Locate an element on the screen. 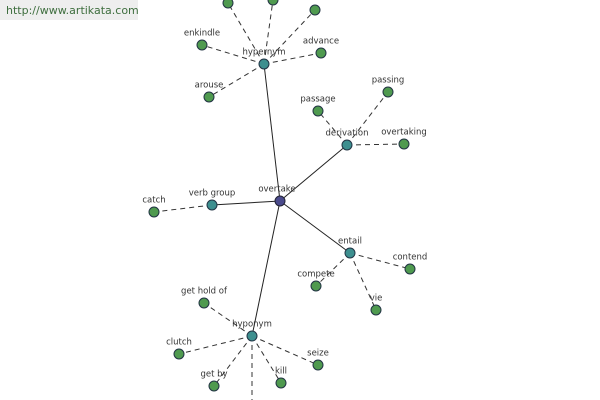 This screenshot has width=600, height=400. relation-label: hypernym is located at coordinates (263, 53).